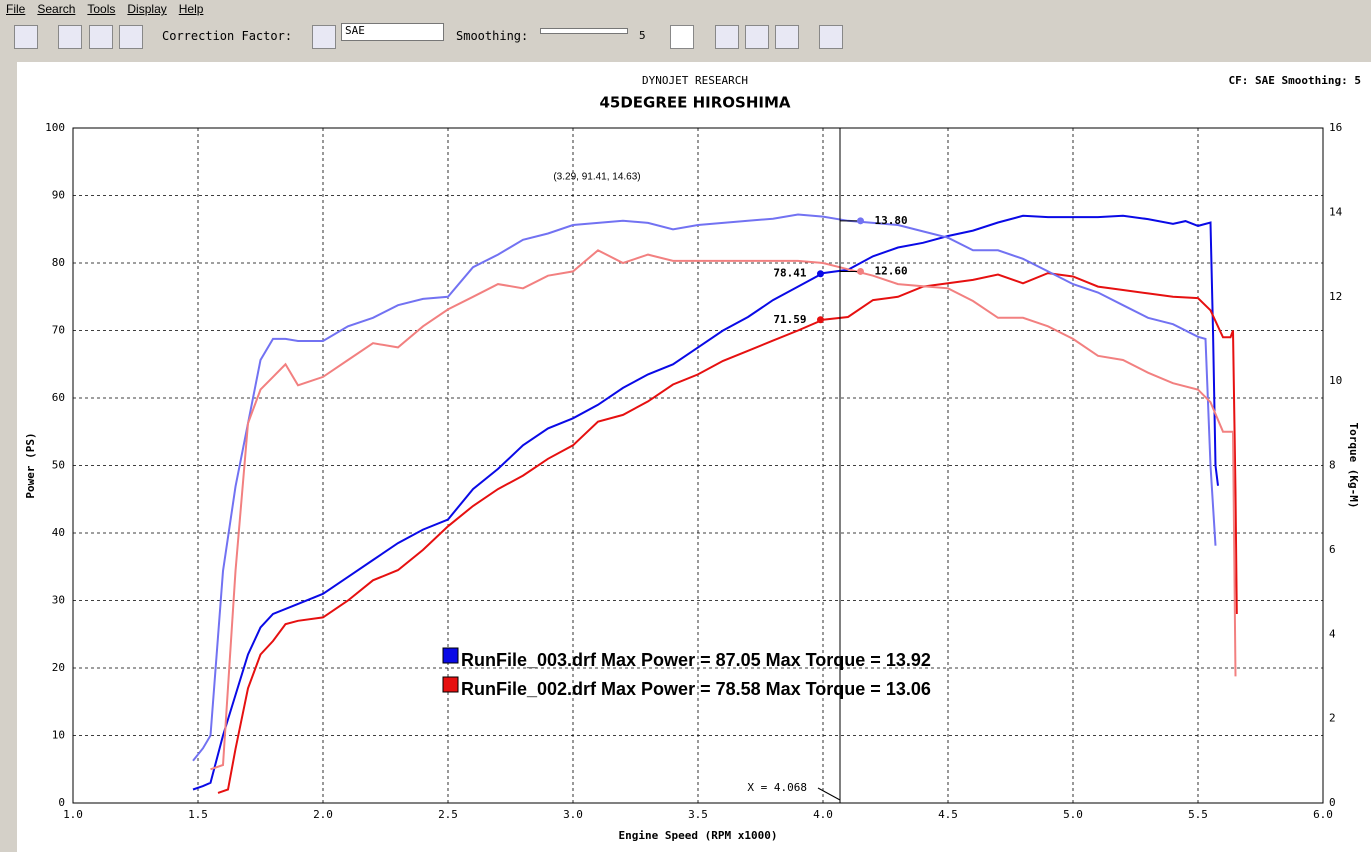 This screenshot has height=852, width=1371. I want to click on smoothing-label: Smoothing:, so click(492, 36).